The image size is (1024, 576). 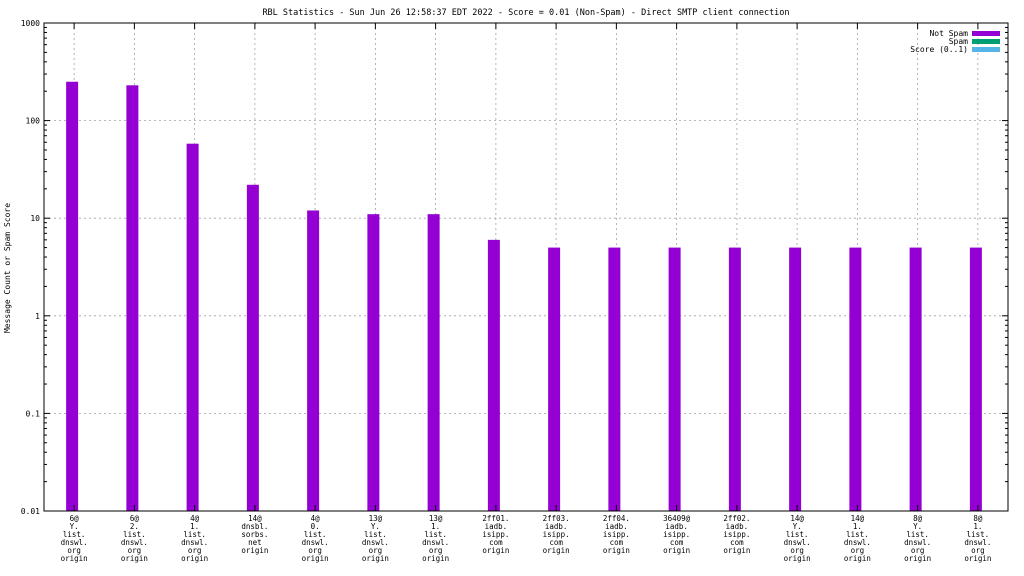 What do you see at coordinates (254, 534) in the screenshot?
I see `x-category-label: sorbs.` at bounding box center [254, 534].